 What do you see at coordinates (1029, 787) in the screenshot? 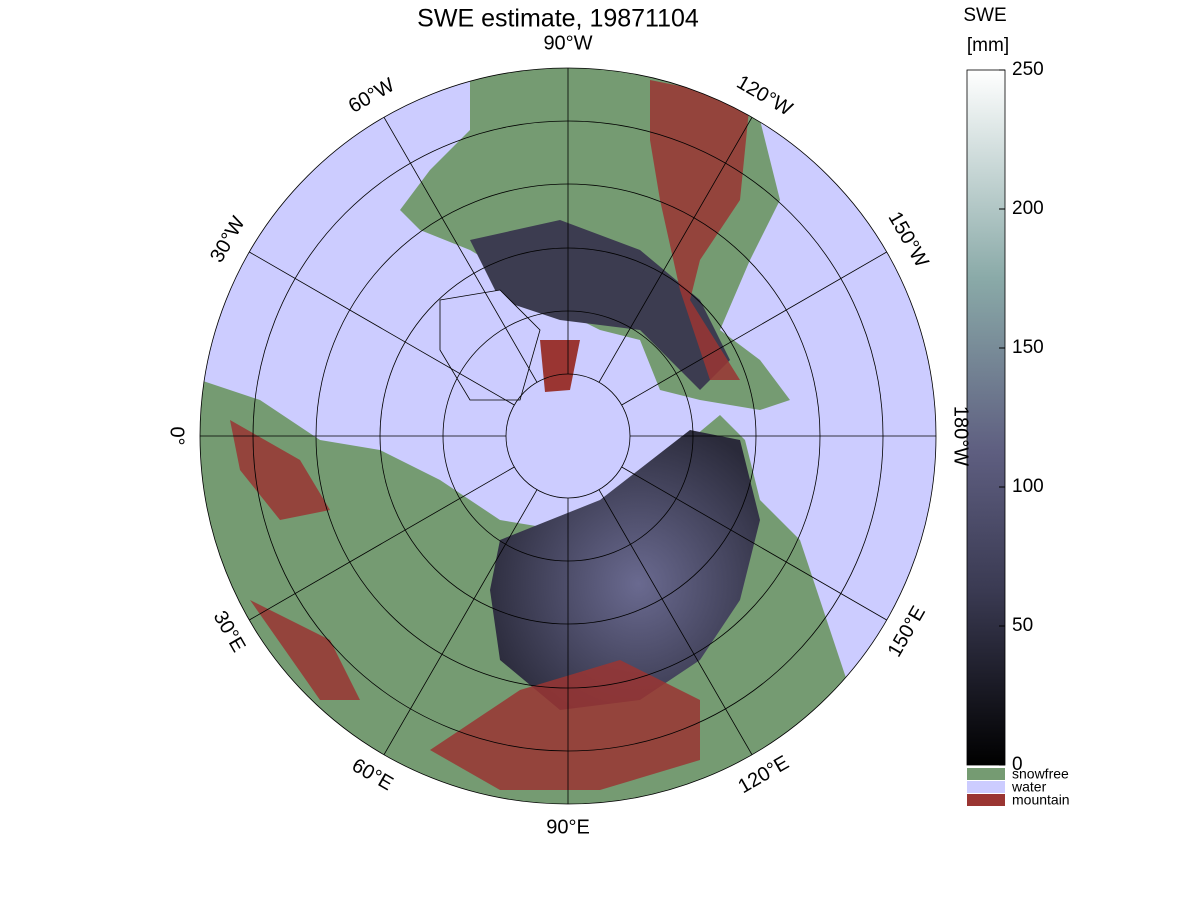
I see `legend-label: water` at bounding box center [1029, 787].